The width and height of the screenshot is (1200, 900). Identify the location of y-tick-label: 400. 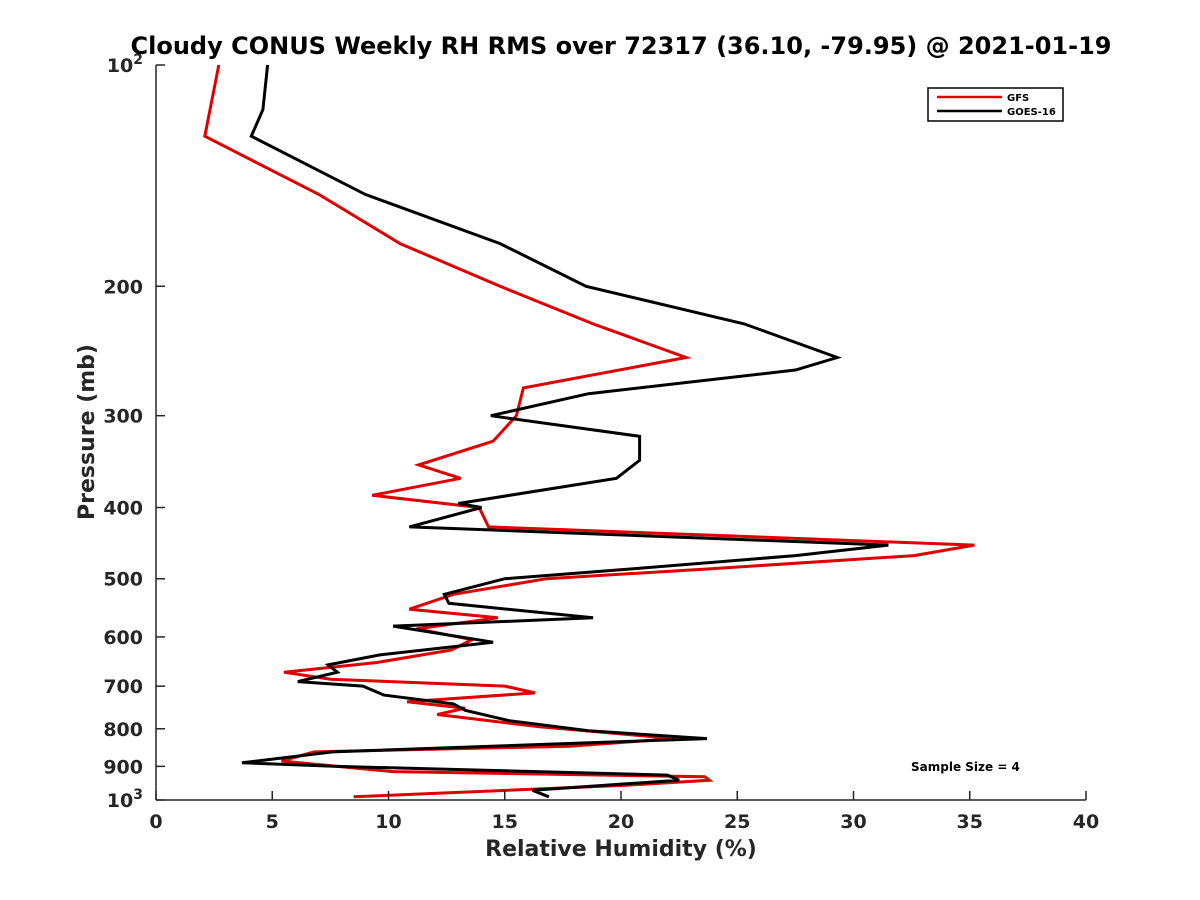
(123, 509).